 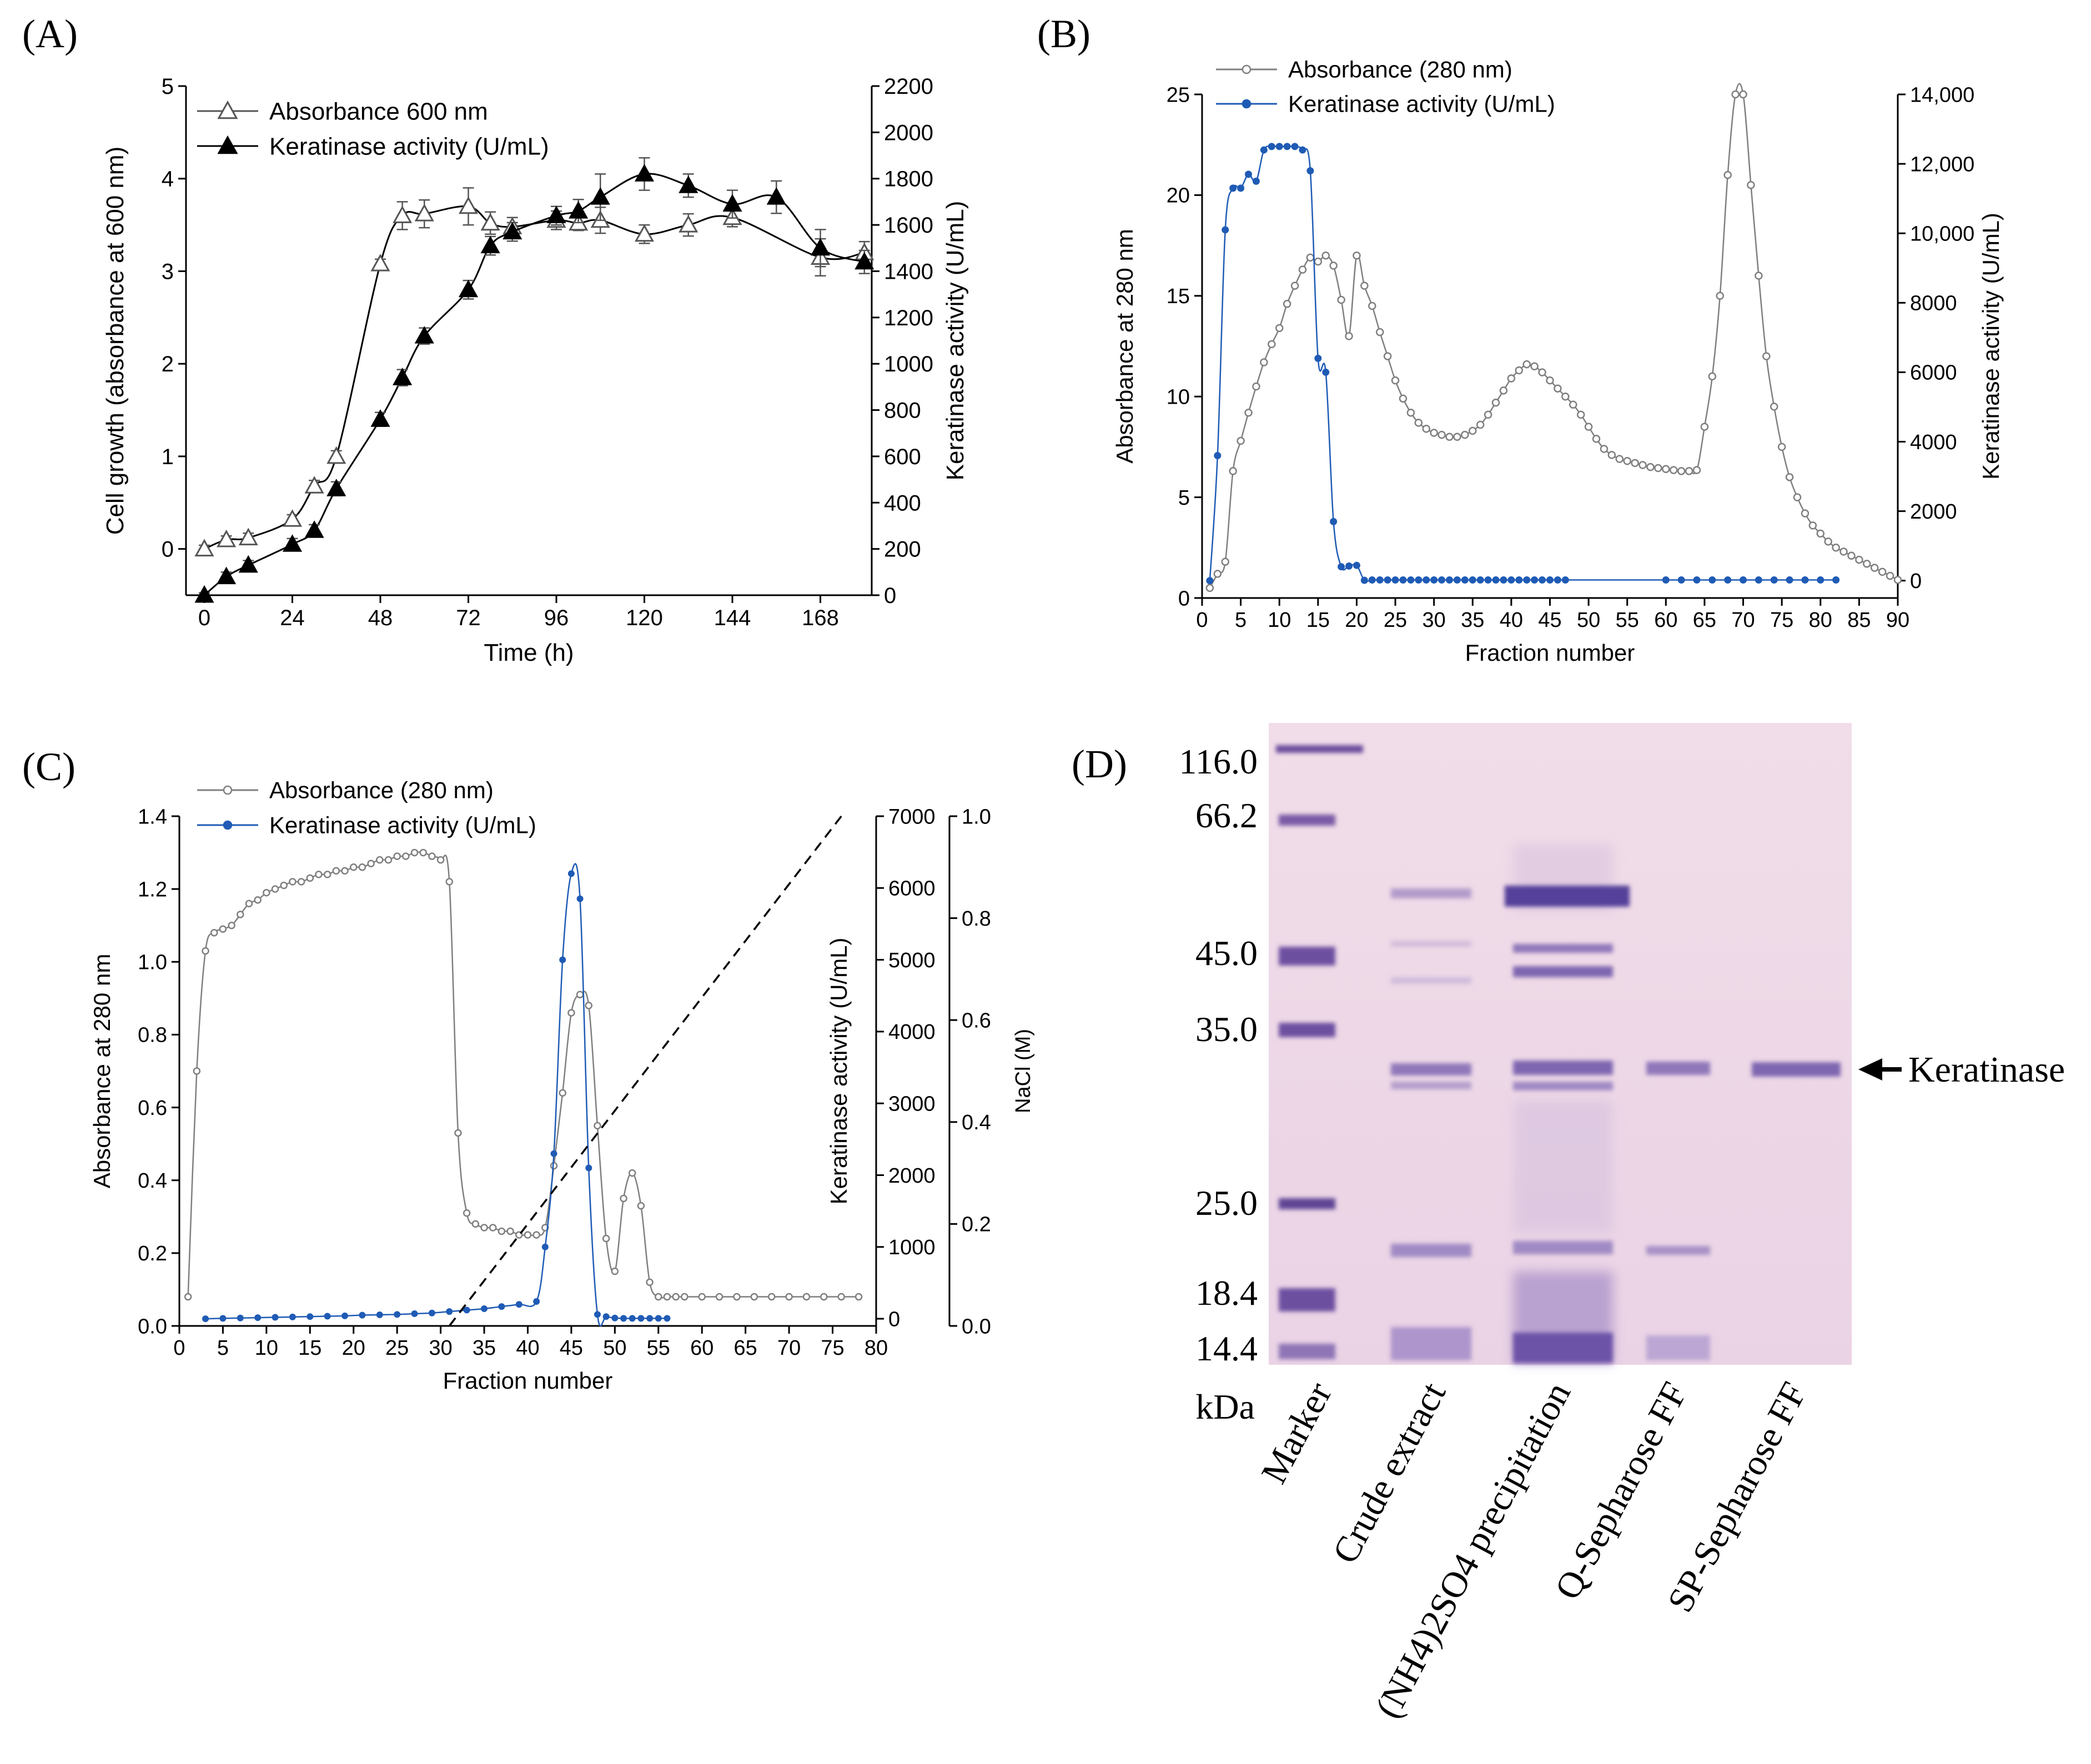 I want to click on q-band-keratinase, so click(x=1678, y=1068).